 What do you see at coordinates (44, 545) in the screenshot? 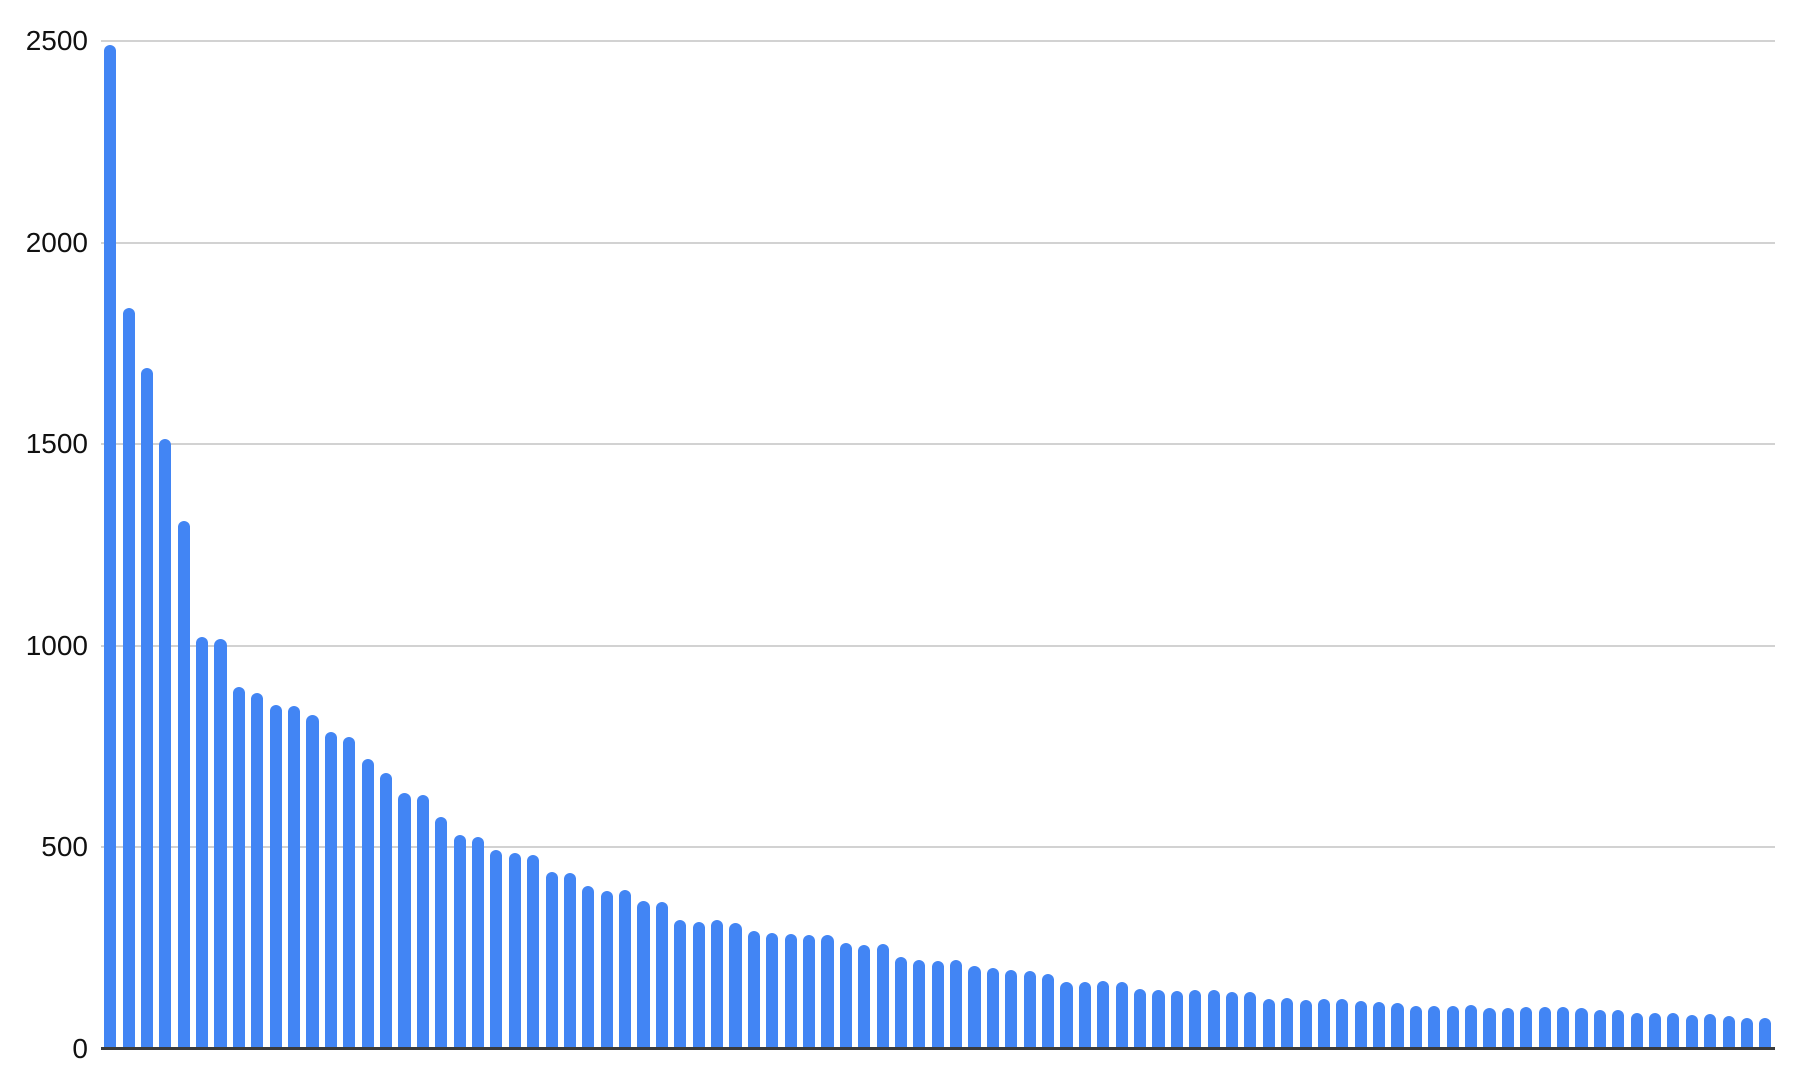
I see `y-axis: 0 500 1000 1500 2000 2500` at bounding box center [44, 545].